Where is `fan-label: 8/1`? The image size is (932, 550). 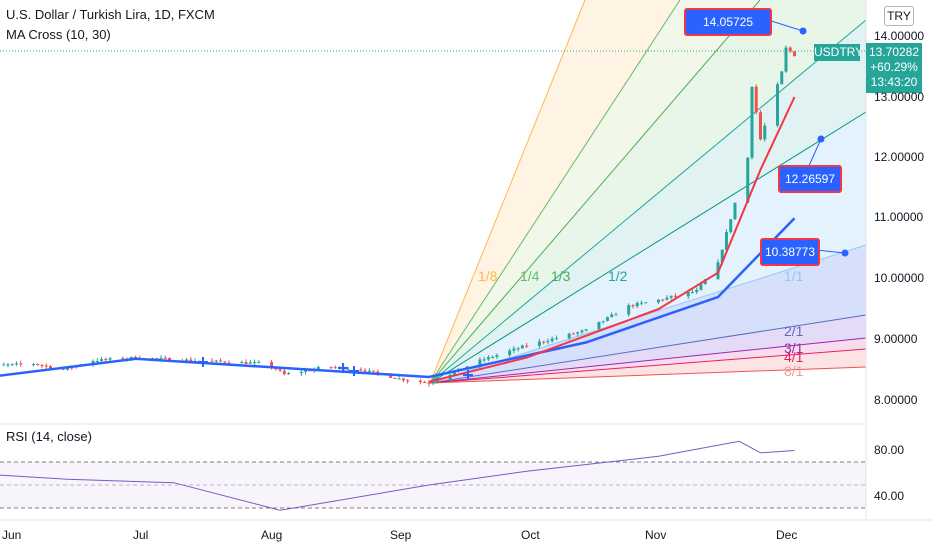 fan-label: 8/1 is located at coordinates (794, 371).